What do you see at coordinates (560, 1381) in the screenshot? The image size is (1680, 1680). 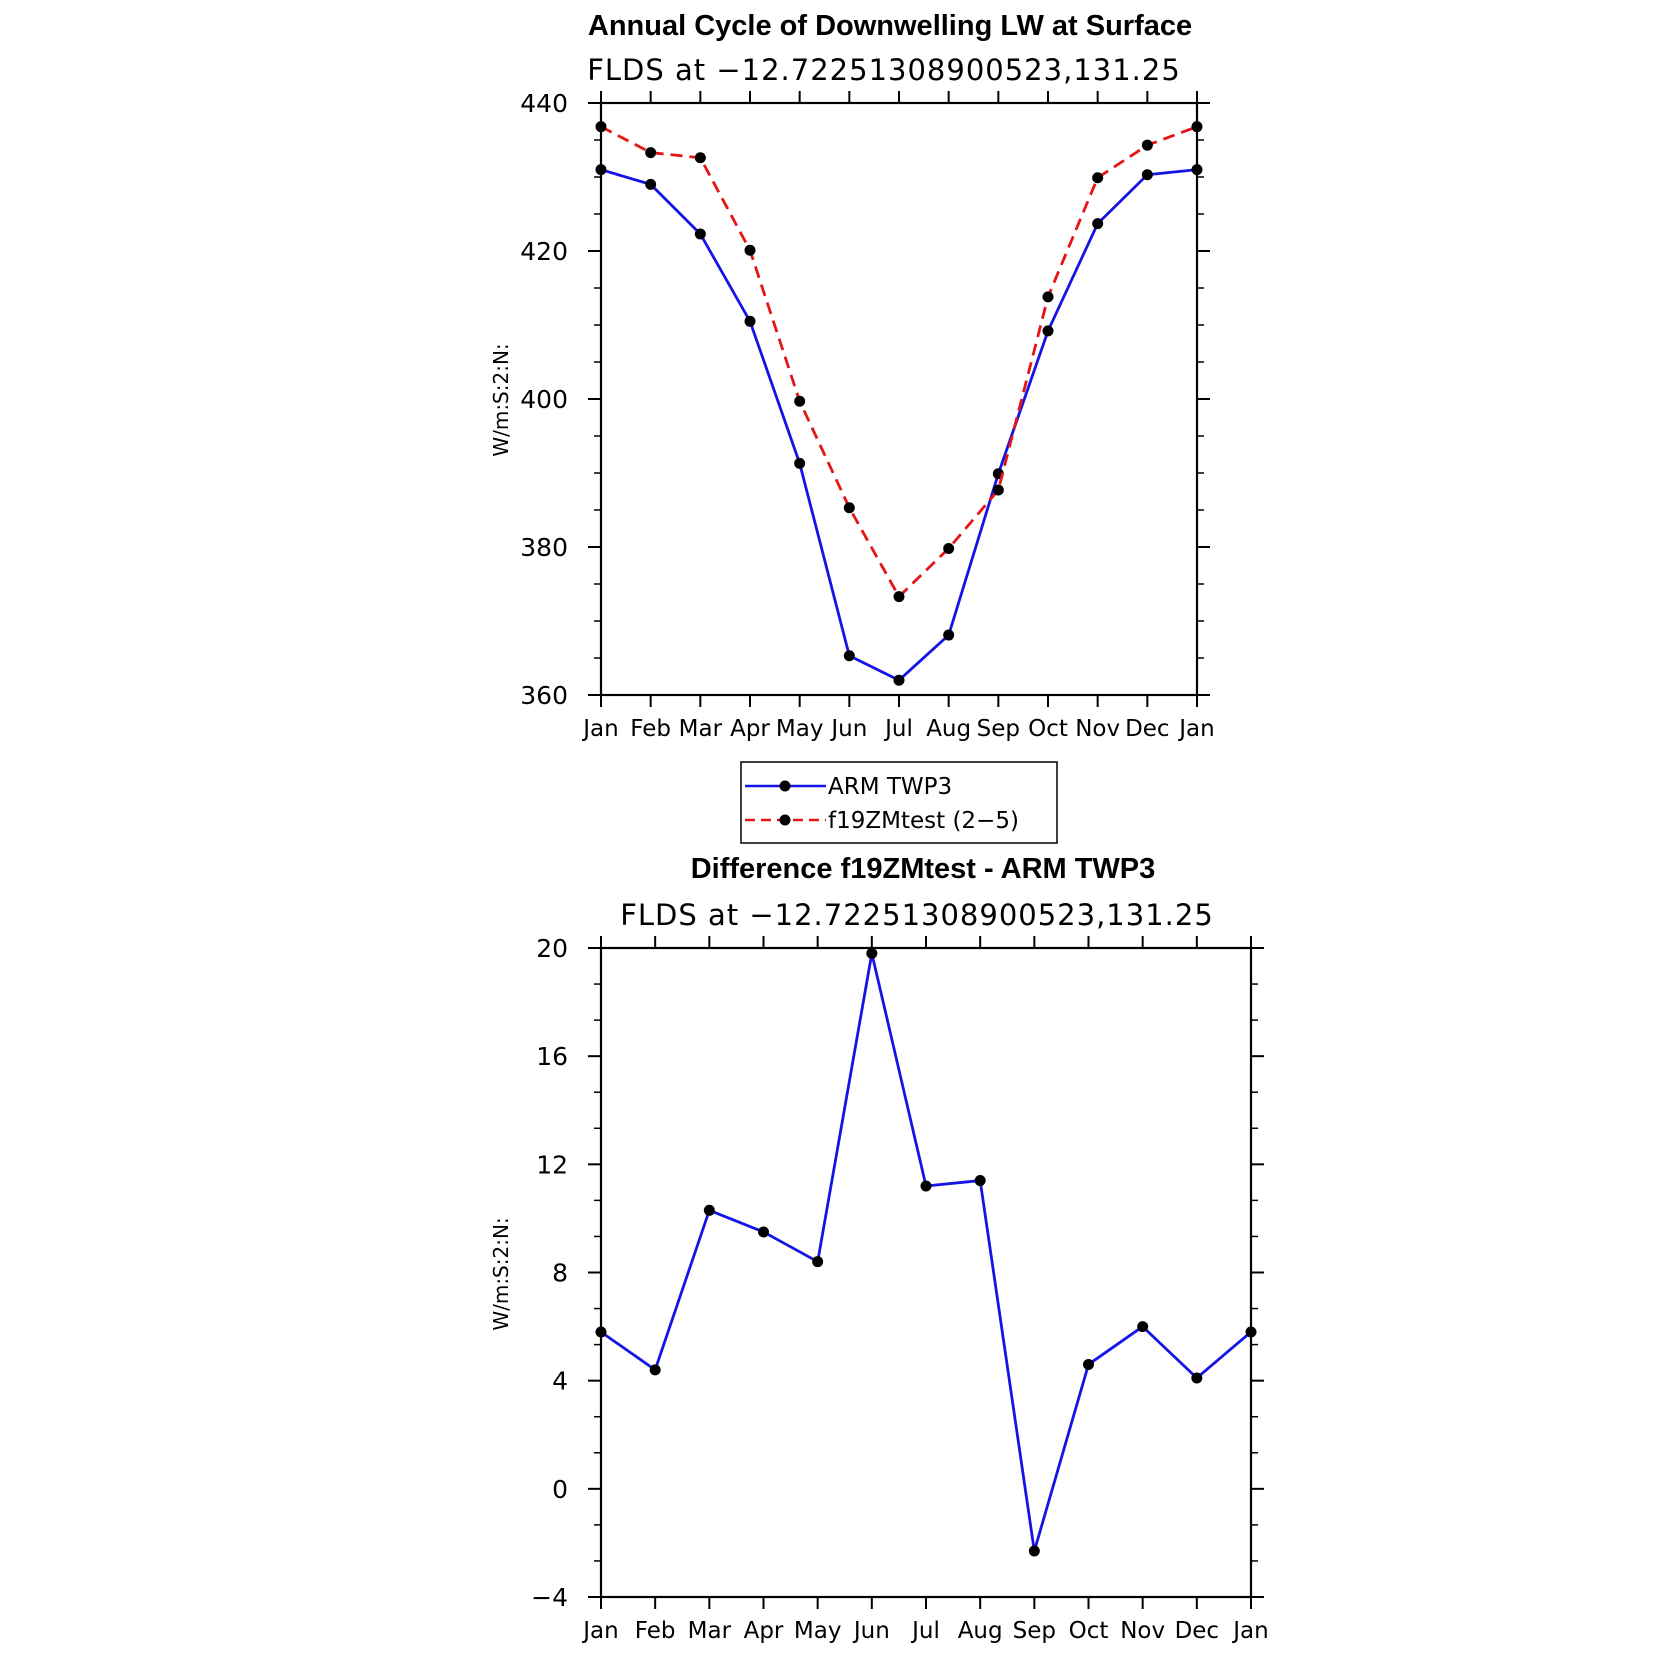 I see `y-tick-label-4: 4` at bounding box center [560, 1381].